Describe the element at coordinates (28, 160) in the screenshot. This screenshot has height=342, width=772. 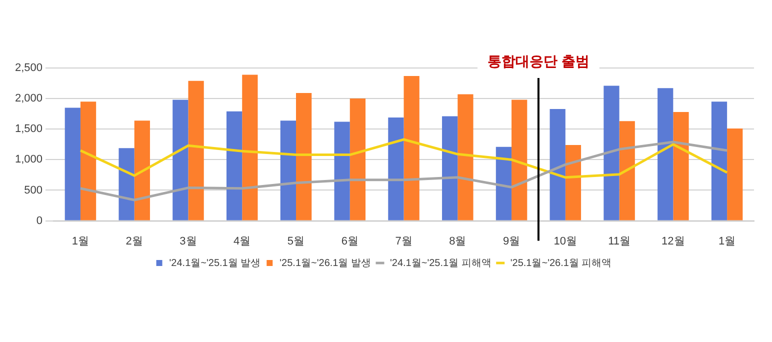
I see `y-tick-label: 1,000` at that location.